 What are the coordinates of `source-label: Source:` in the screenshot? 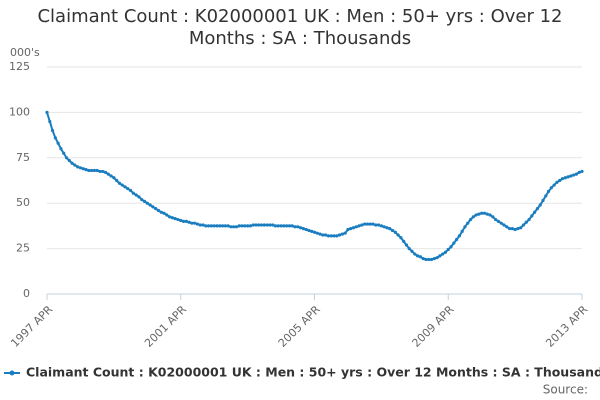 It's located at (565, 390).